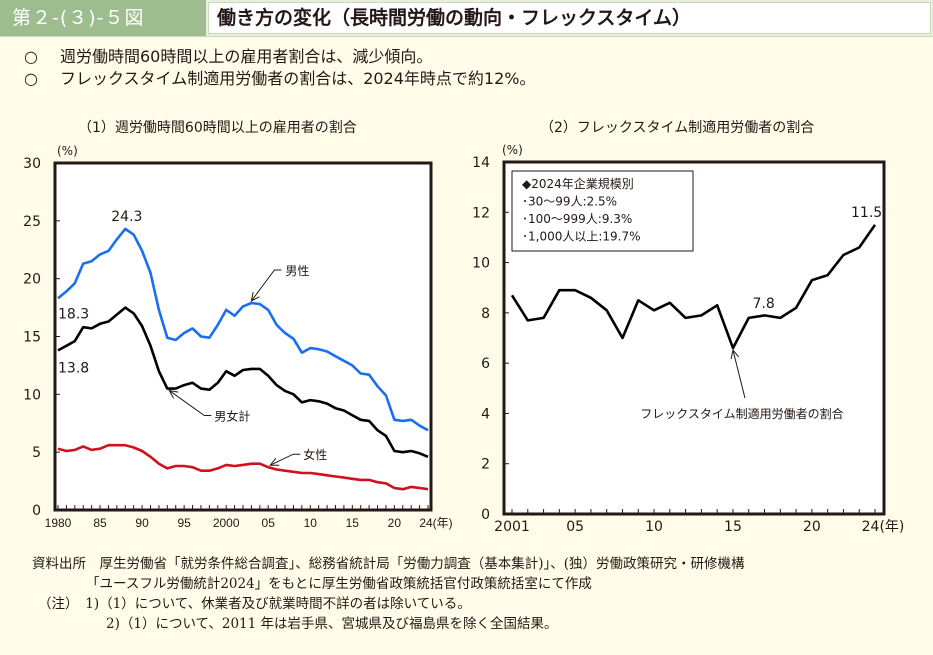 Image resolution: width=933 pixels, height=655 pixels. I want to click on series-label-women: 女性, so click(315, 454).